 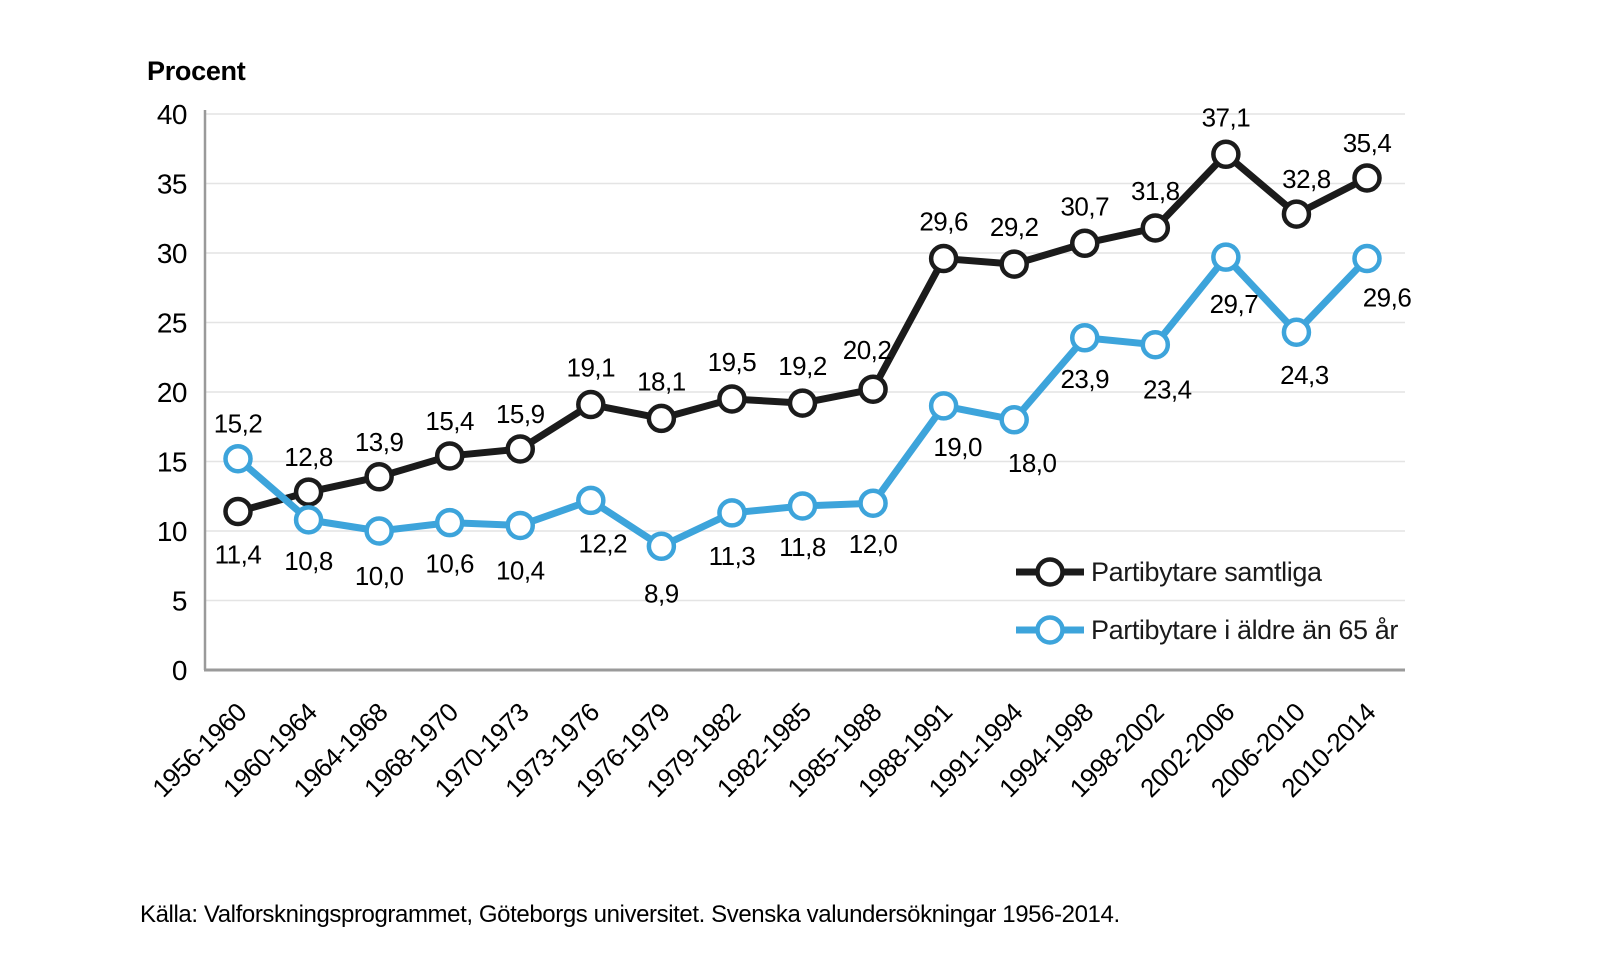 I want to click on data-point-label: 11,8, so click(x=802, y=547).